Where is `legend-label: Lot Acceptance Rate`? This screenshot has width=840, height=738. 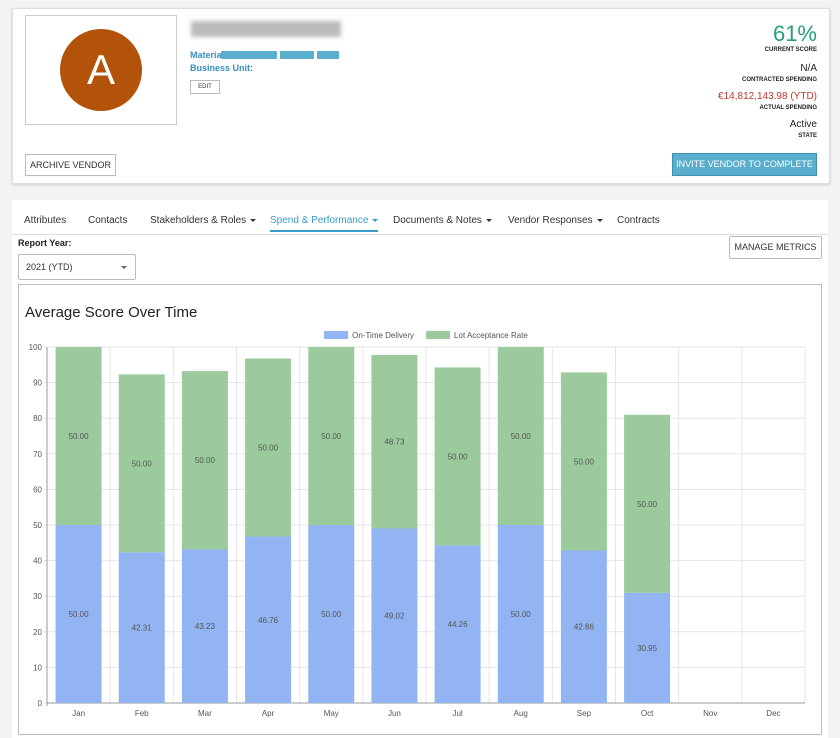 legend-label: Lot Acceptance Rate is located at coordinates (491, 335).